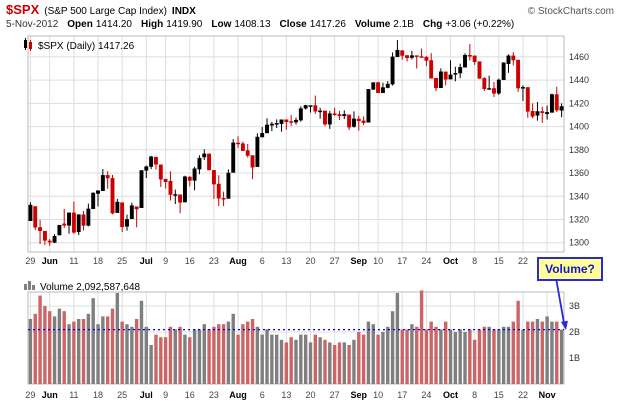 The image size is (620, 412). What do you see at coordinates (378, 395) in the screenshot?
I see `date-tick-label: 10` at bounding box center [378, 395].